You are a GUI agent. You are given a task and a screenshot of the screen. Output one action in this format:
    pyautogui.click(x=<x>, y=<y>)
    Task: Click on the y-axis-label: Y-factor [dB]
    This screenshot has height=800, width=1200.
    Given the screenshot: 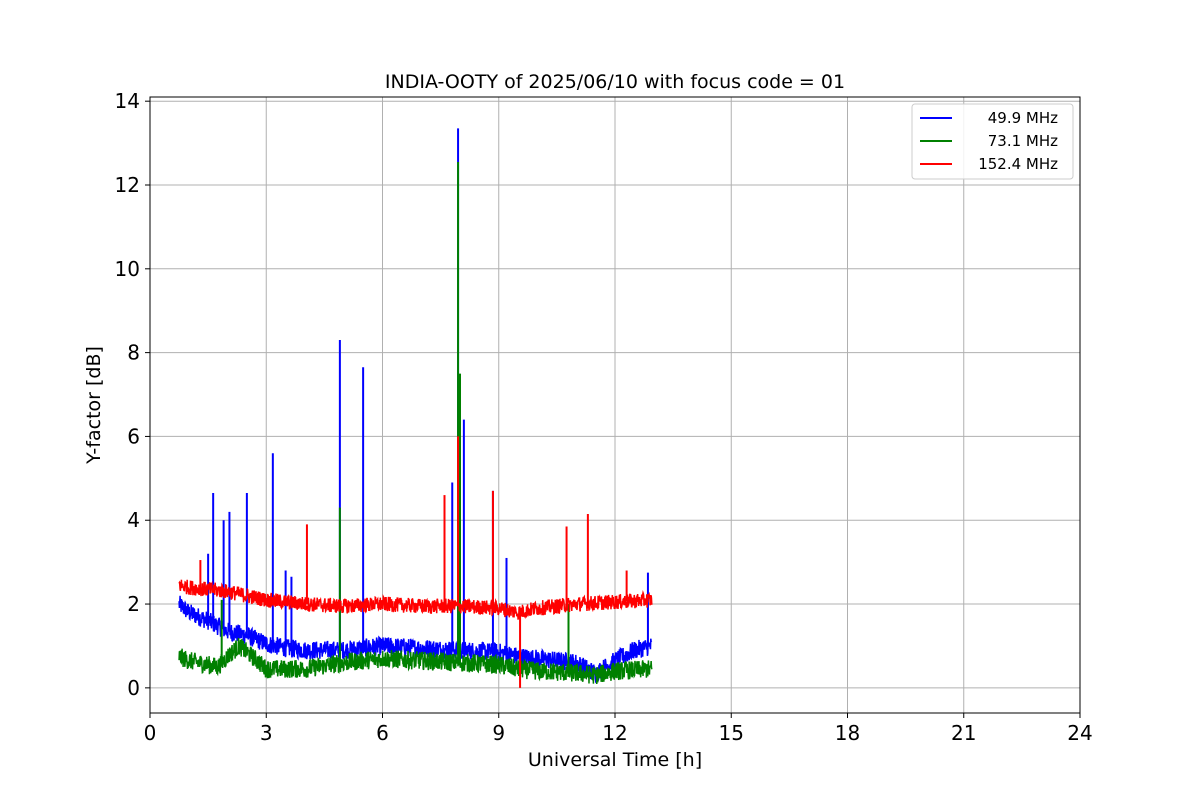 What is the action you would take?
    pyautogui.click(x=94, y=405)
    